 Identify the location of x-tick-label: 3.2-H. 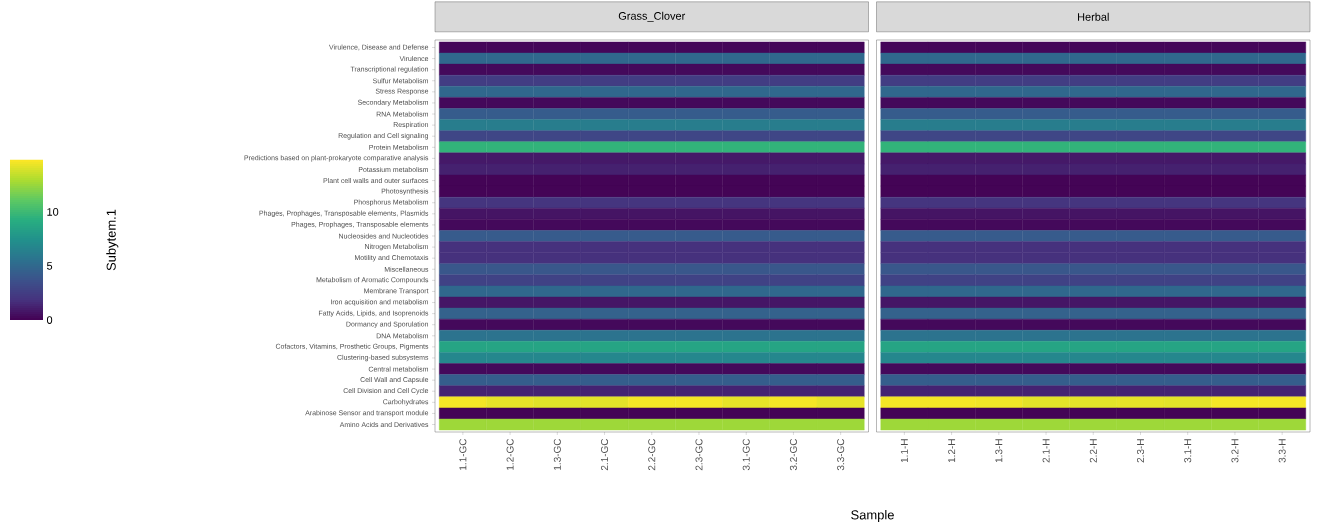
(1235, 451).